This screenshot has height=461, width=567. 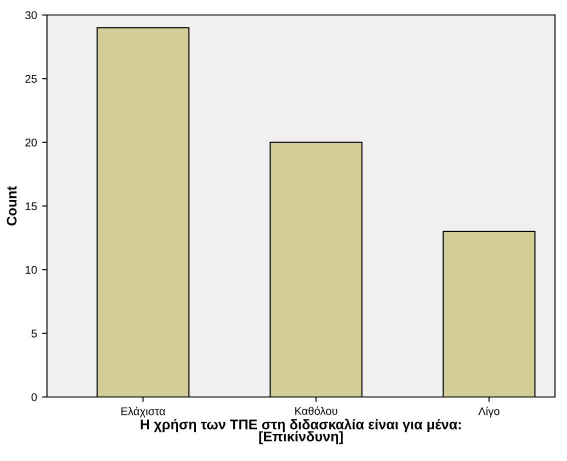 I want to click on y-axis-title: Count, so click(x=11, y=206).